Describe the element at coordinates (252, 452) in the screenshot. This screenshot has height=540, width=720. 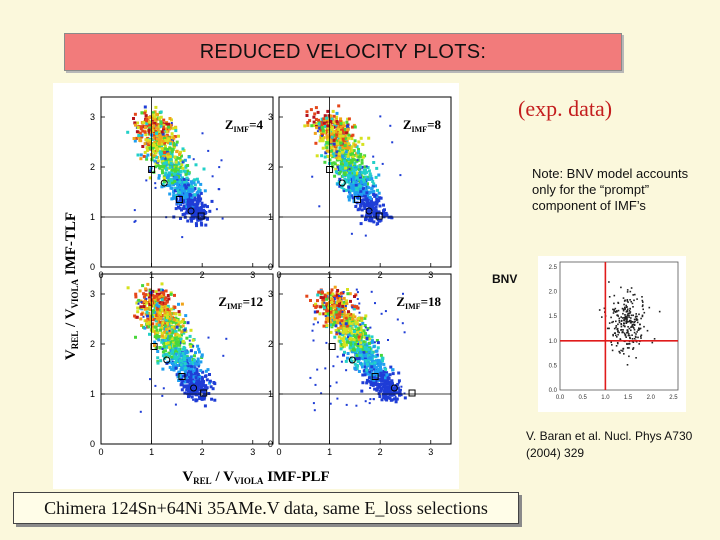
I see `x-tick-label: 3` at that location.